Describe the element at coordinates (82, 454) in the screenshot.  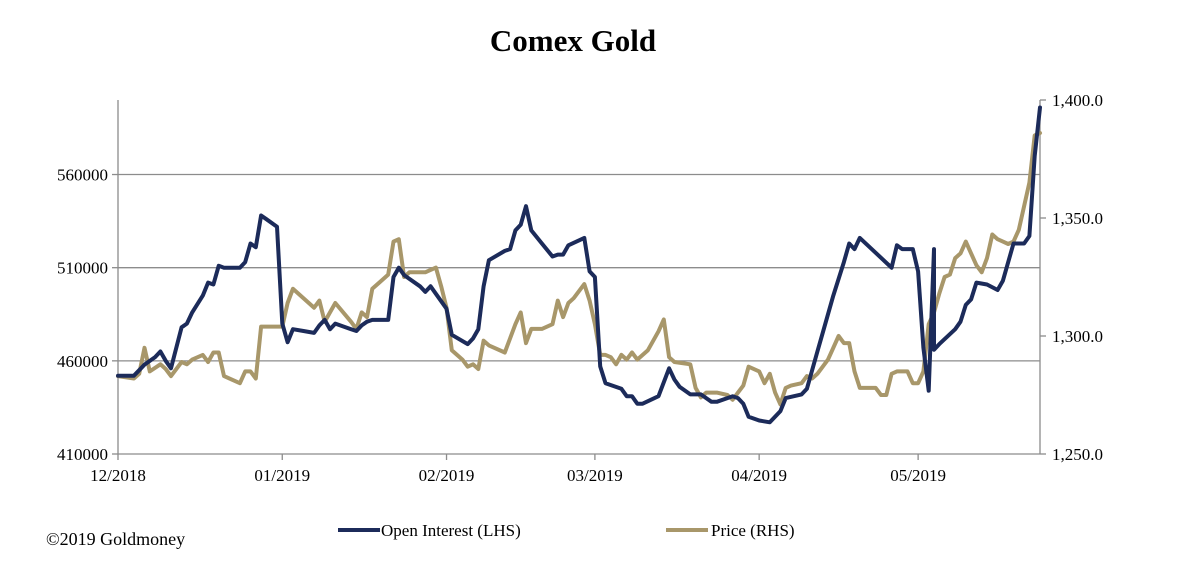
I see `left-tick-label: 410000` at that location.